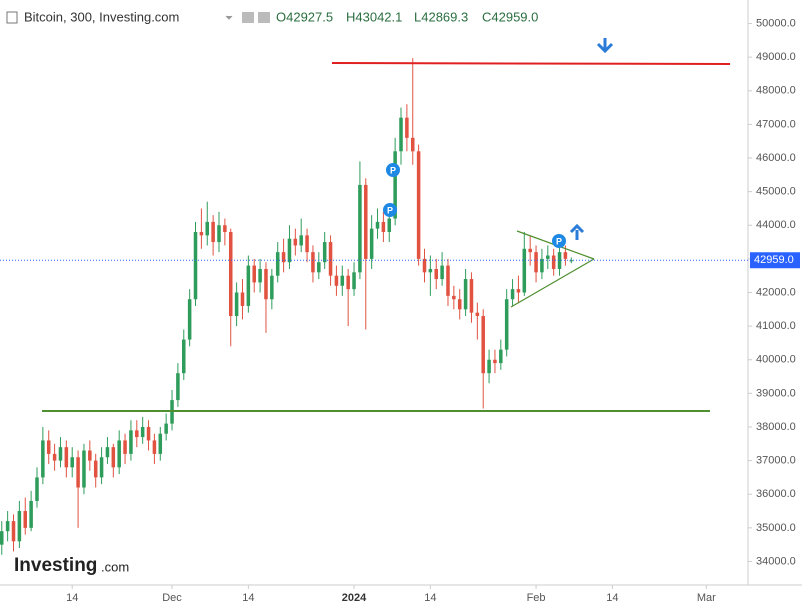  Describe the element at coordinates (776, 393) in the screenshot. I see `y-tick-label: 39000.0` at that location.